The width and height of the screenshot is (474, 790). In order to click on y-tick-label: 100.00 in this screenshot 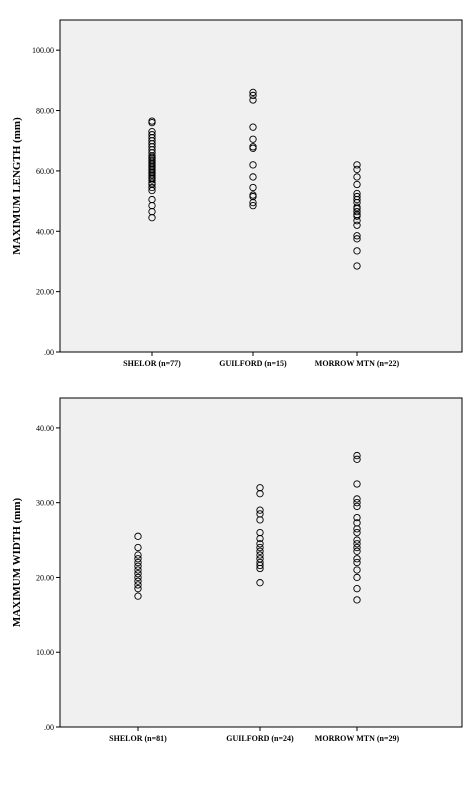, I will do `click(43, 50)`.